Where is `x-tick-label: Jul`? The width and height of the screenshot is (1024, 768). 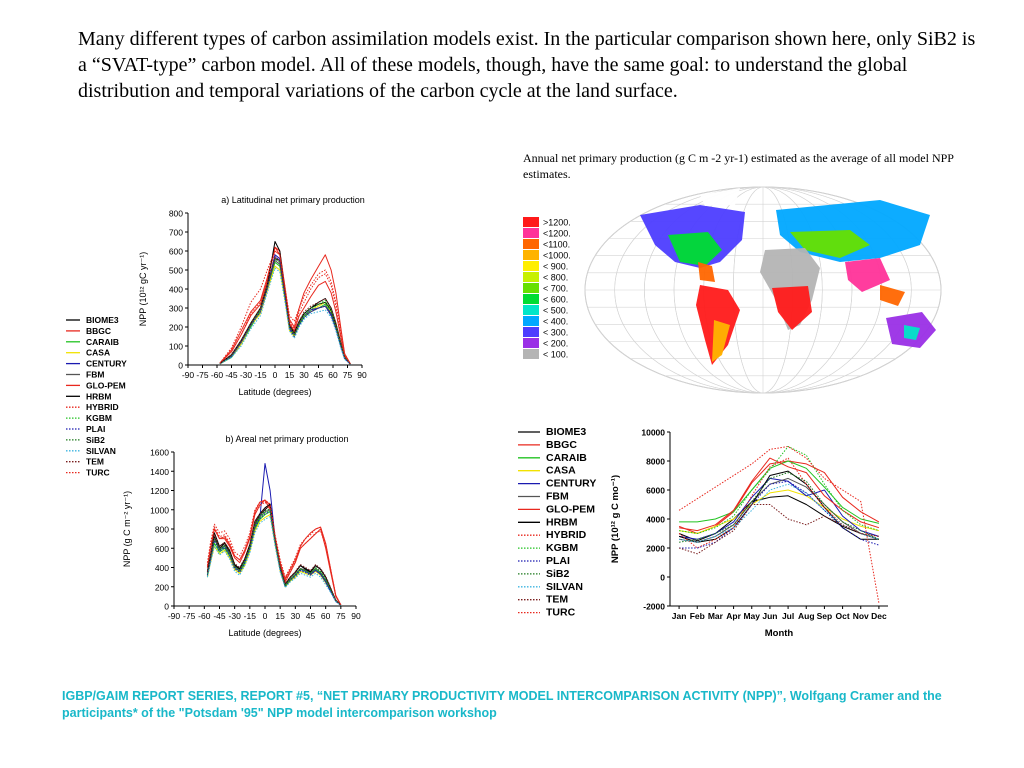
x-tick-label: Jul is located at coordinates (788, 616).